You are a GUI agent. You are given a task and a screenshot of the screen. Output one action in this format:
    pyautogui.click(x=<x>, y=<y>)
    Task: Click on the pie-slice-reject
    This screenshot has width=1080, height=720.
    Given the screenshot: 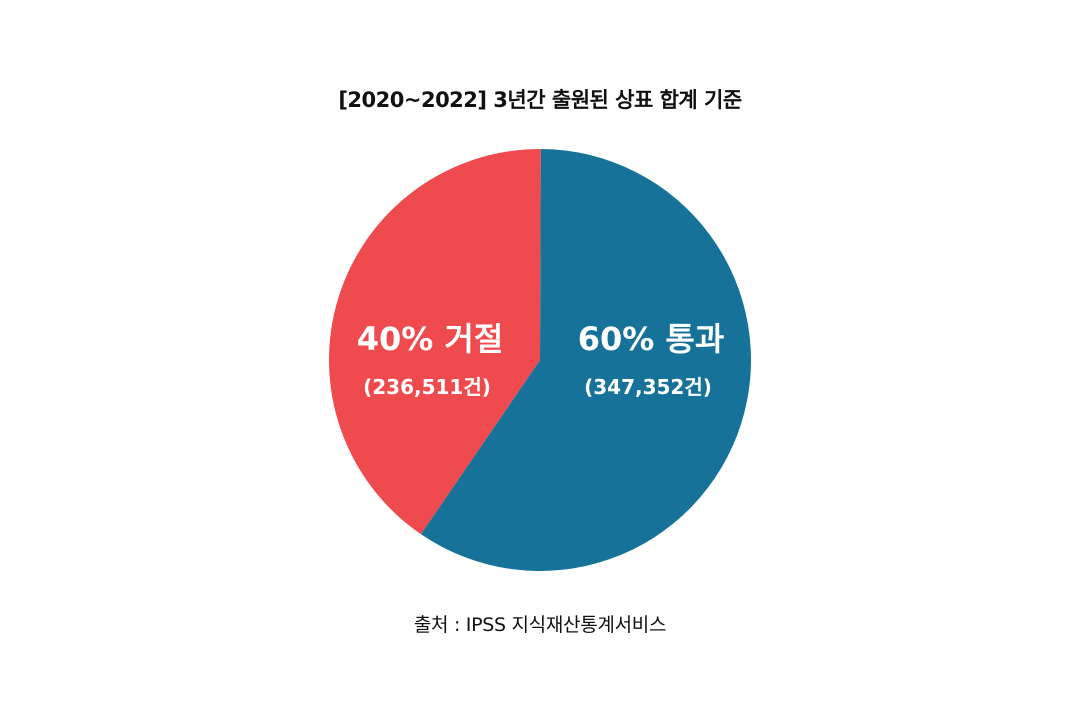 What is the action you would take?
    pyautogui.click(x=434, y=341)
    